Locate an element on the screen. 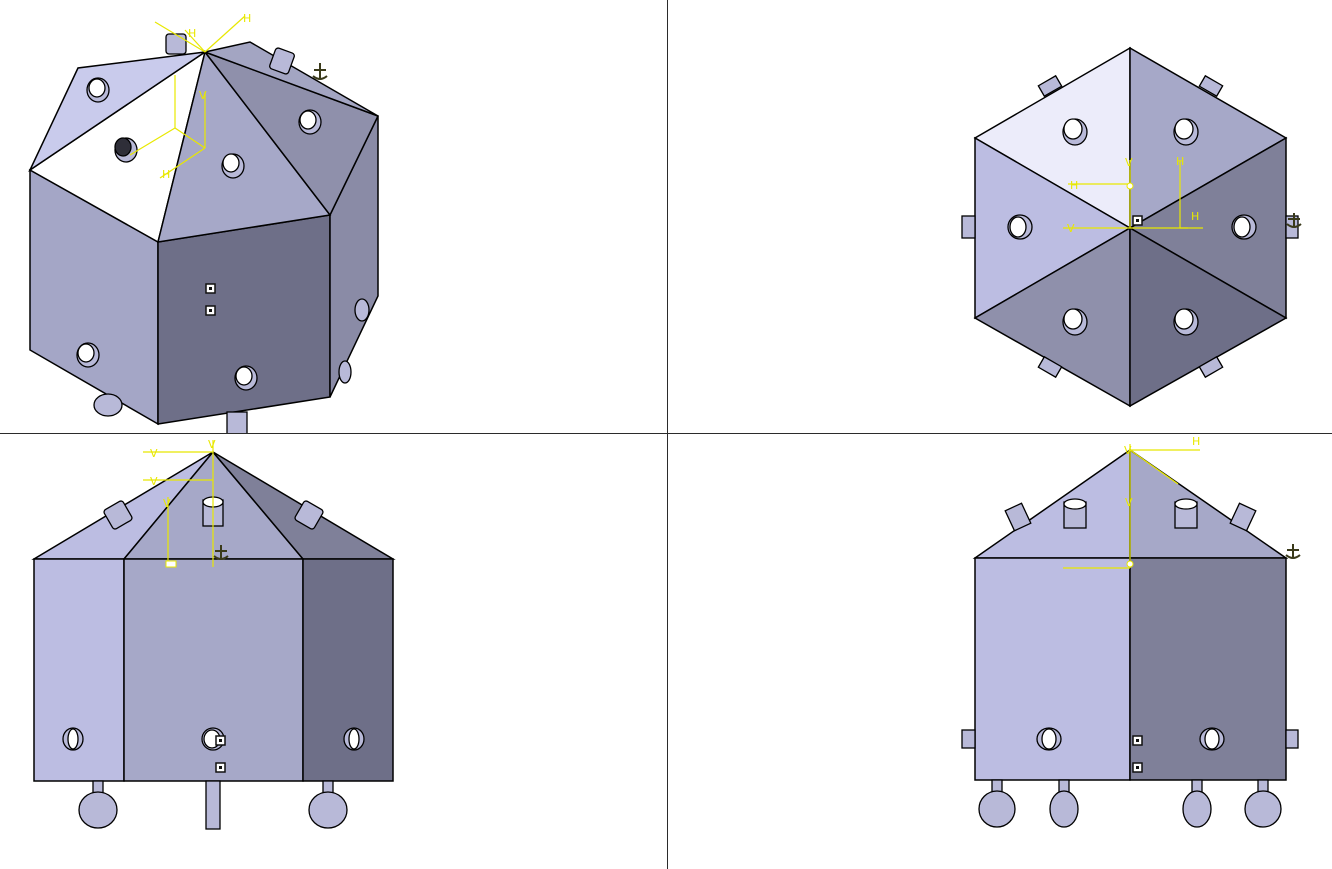 The width and height of the screenshot is (1332, 869). axis-system-top is located at coordinates (1133, 194).